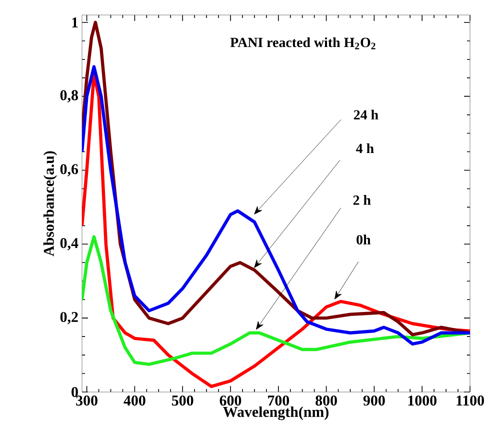  Describe the element at coordinates (279, 401) in the screenshot. I see `x-tick-label: 700` at that location.